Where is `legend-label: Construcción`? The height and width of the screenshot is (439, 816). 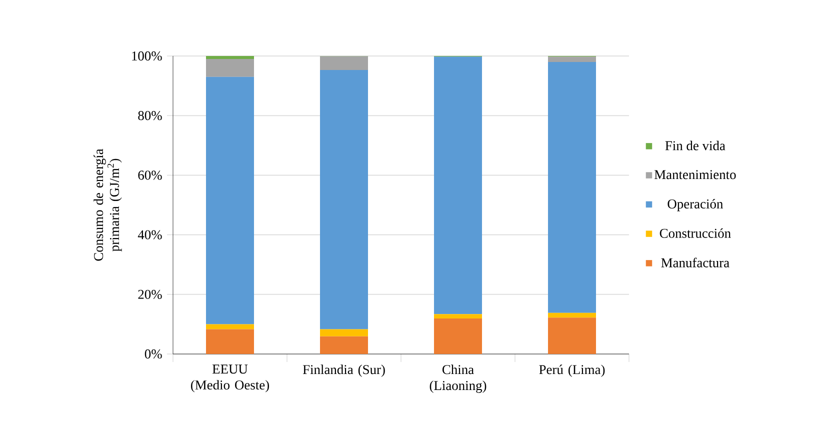 legend-label: Construcción is located at coordinates (695, 233).